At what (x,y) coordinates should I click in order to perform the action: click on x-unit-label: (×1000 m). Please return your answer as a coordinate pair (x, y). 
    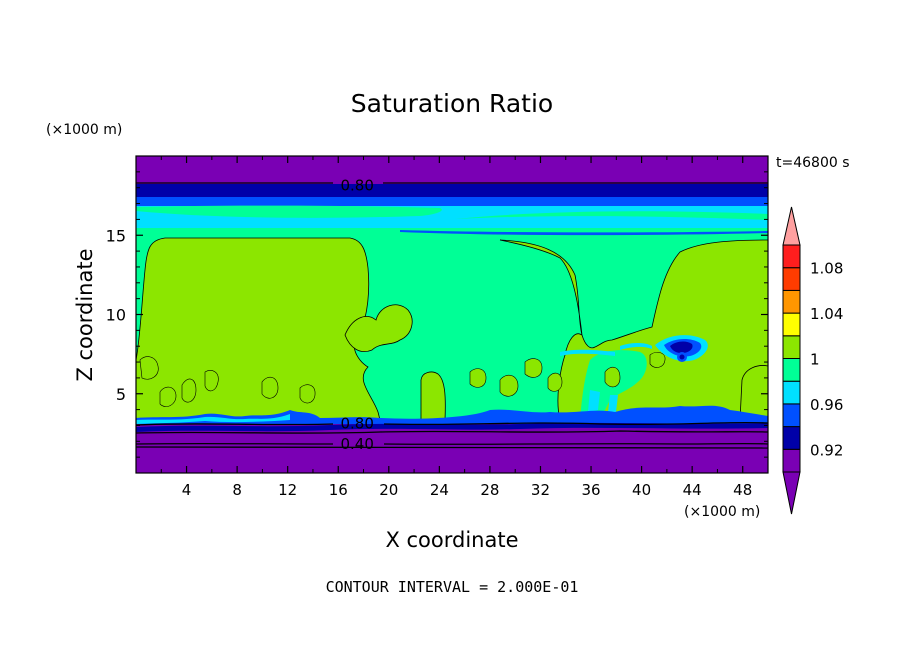
    Looking at the image, I should click on (722, 512).